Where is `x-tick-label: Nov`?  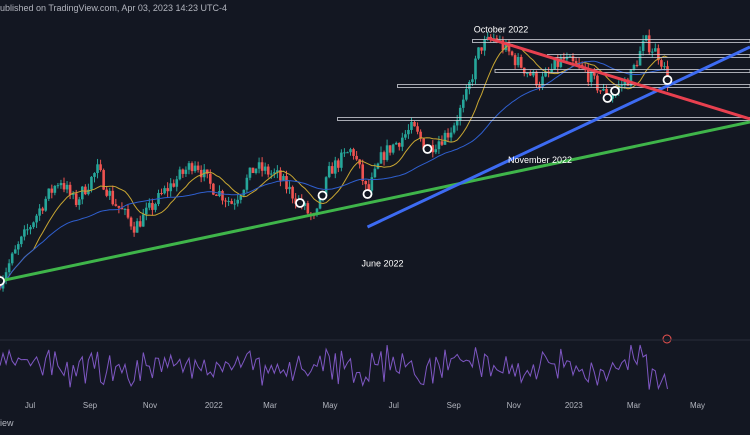
x-tick-label: Nov is located at coordinates (150, 405).